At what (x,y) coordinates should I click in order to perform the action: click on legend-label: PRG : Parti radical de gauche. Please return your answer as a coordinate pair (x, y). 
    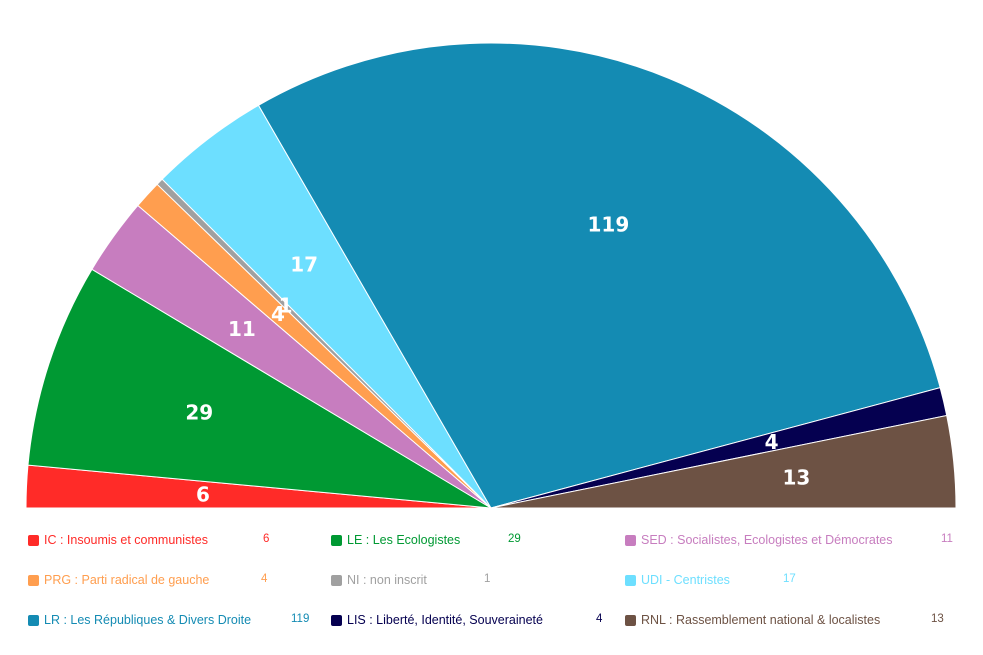
    Looking at the image, I should click on (127, 580).